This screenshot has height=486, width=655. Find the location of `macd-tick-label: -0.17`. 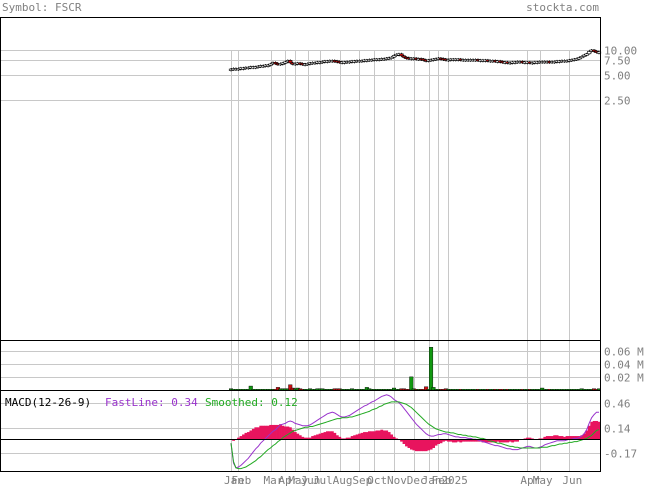

macd-tick-label: -0.17 is located at coordinates (620, 454).